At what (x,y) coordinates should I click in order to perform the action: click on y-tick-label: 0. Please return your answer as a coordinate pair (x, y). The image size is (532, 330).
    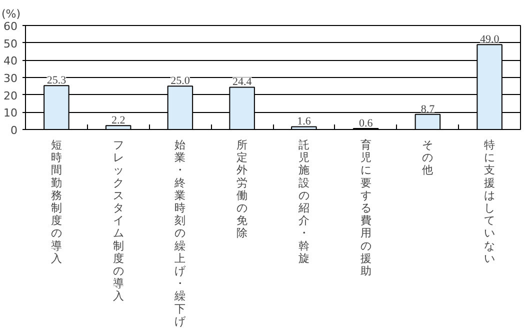
    Looking at the image, I should click on (14, 130).